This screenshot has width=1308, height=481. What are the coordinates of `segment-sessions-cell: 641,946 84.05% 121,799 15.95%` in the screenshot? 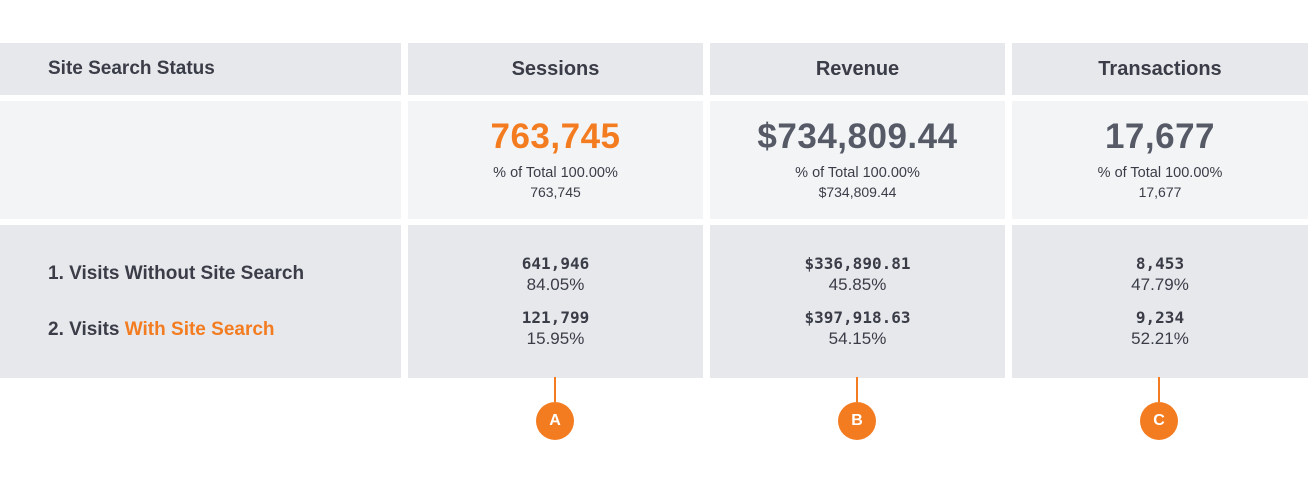 It's located at (555, 301).